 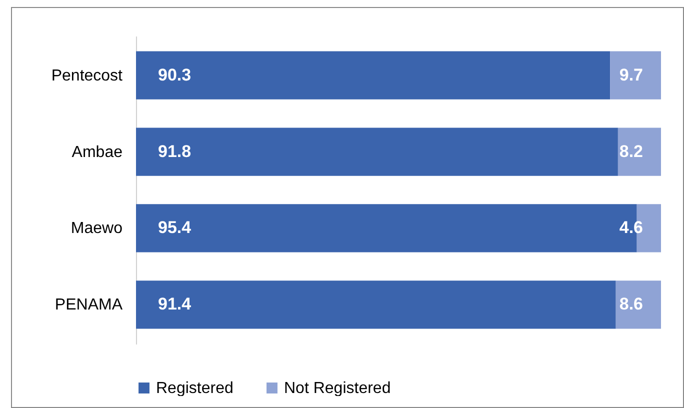 I want to click on data-label: 8.2, so click(x=631, y=151).